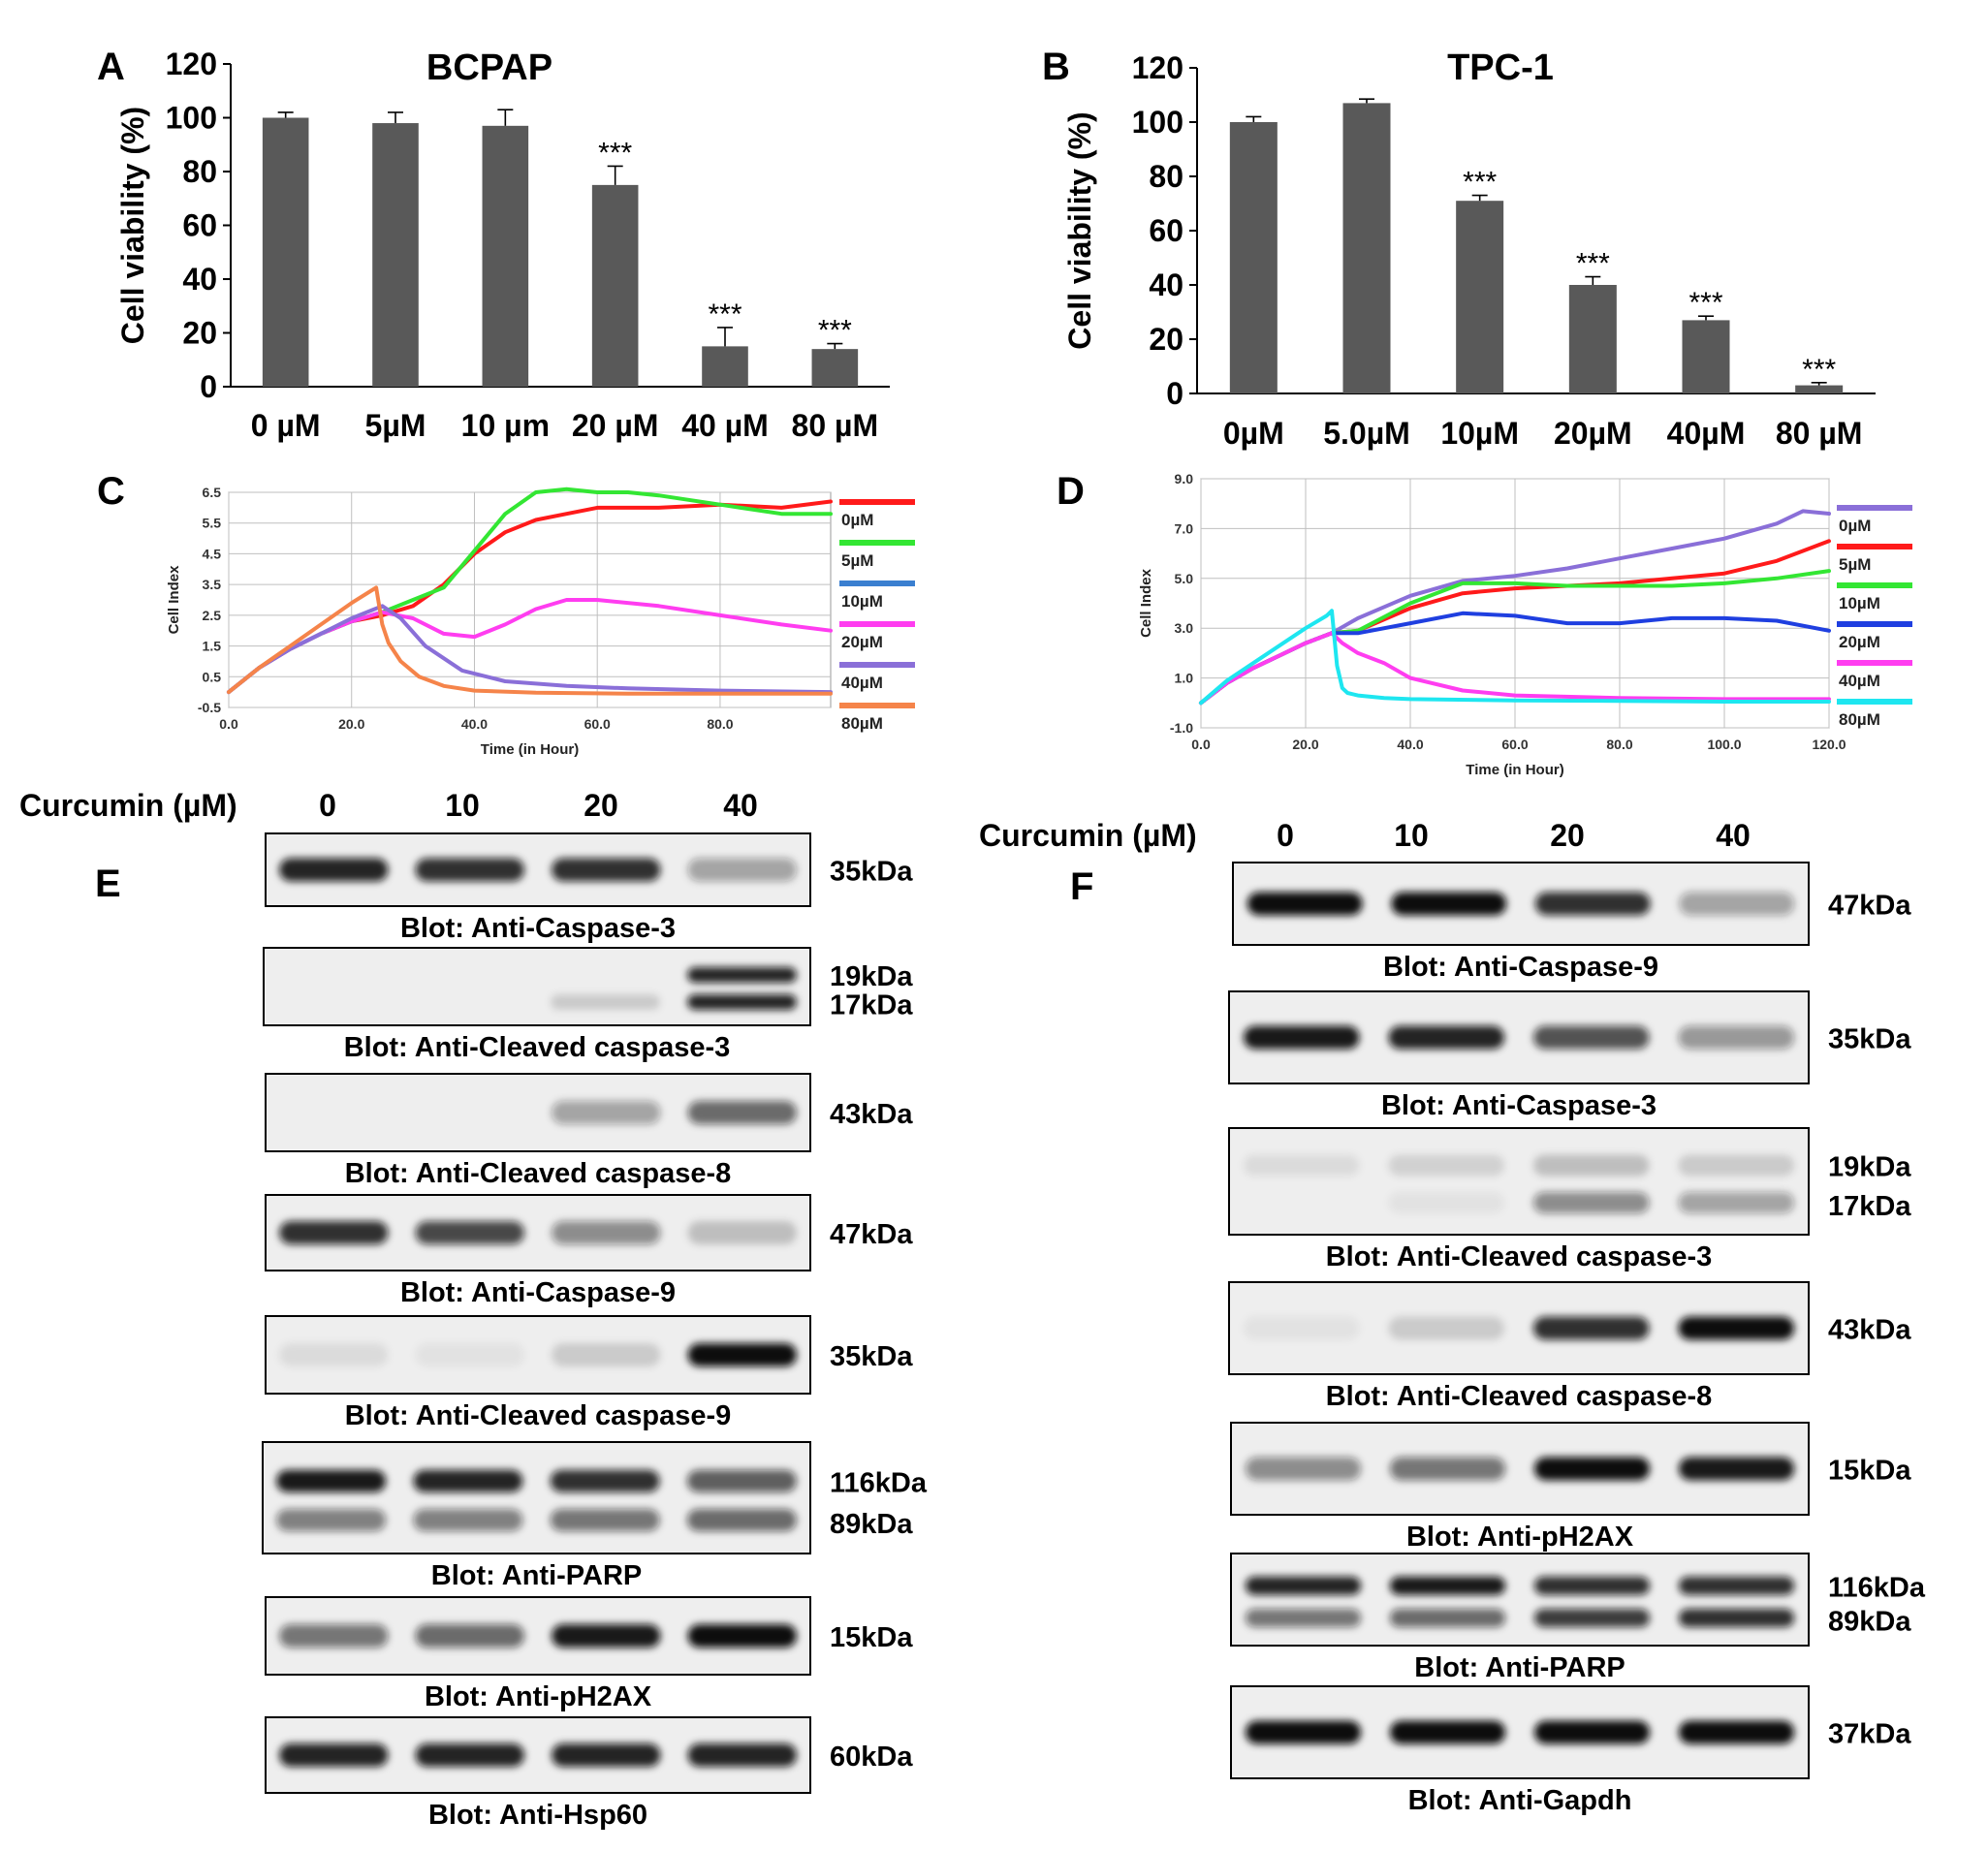 The width and height of the screenshot is (1988, 1852). I want to click on legend-label-10um: 10µM, so click(862, 601).